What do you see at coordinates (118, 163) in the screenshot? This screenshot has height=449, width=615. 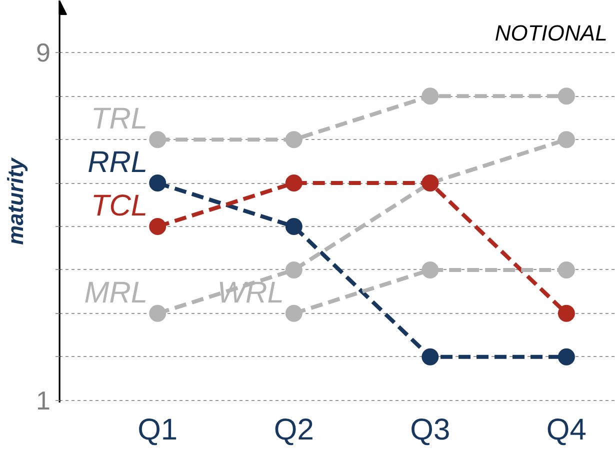 I see `series-label: RRL` at bounding box center [118, 163].